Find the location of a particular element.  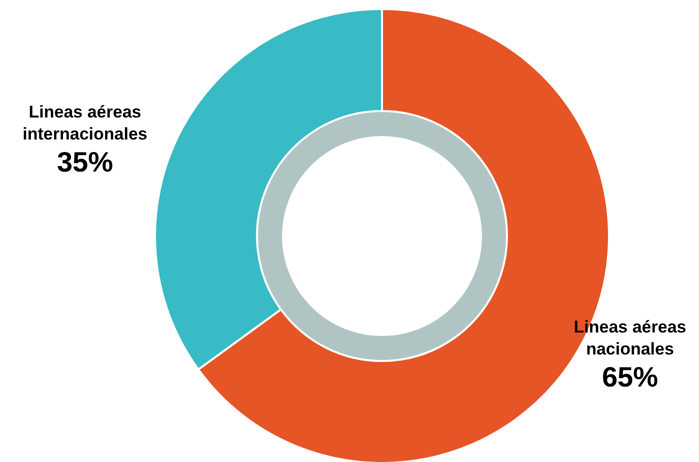

slice-label: Lineas aéreas internacionales is located at coordinates (85, 123).